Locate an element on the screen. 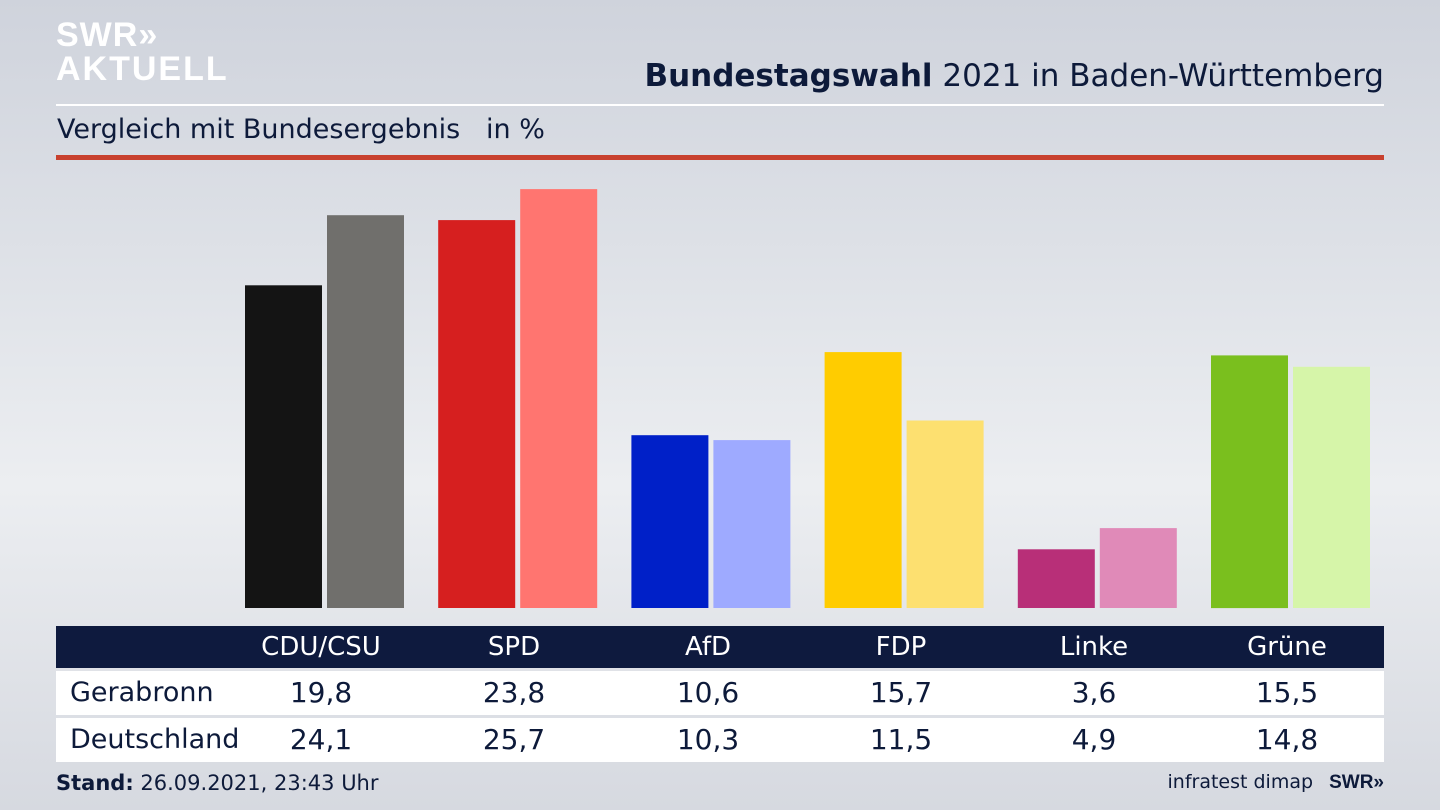 This screenshot has height=810, width=1440. table-row: Deutschland 24,1 25,7 10,3 11,5 4,9 14,8 is located at coordinates (720, 740).